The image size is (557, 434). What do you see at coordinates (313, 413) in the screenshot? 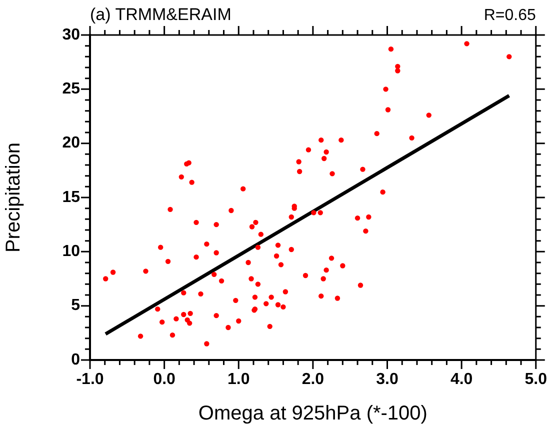
I see `x-axis-title: Omega at 925hPa (*-100)` at bounding box center [313, 413].